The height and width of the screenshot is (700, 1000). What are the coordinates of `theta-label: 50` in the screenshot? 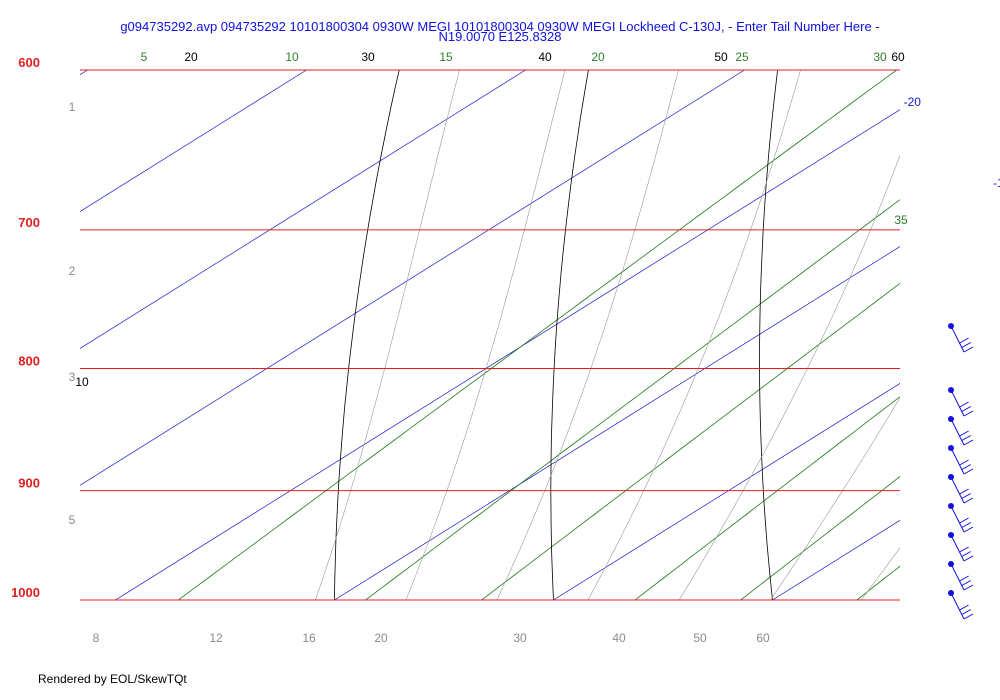 It's located at (721, 57).